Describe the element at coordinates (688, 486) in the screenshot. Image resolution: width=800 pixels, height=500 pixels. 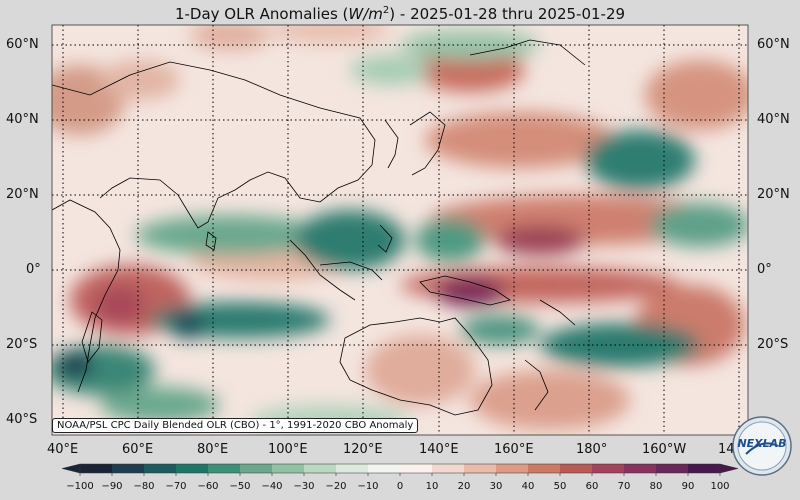
I see `colorbar-tick-label: 90` at that location.